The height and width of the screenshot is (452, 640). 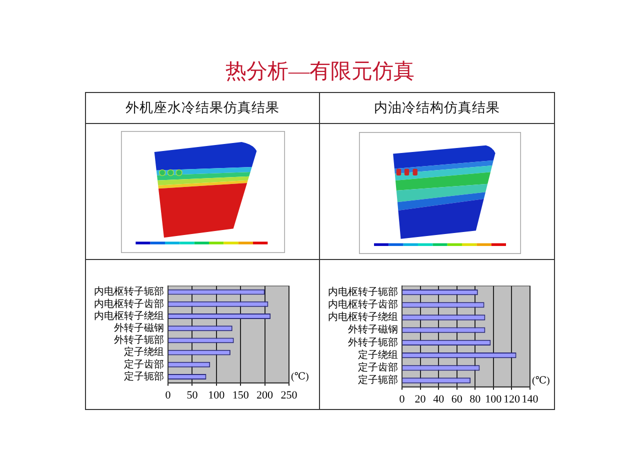 I want to click on x-tick-label: 50, so click(x=192, y=395).